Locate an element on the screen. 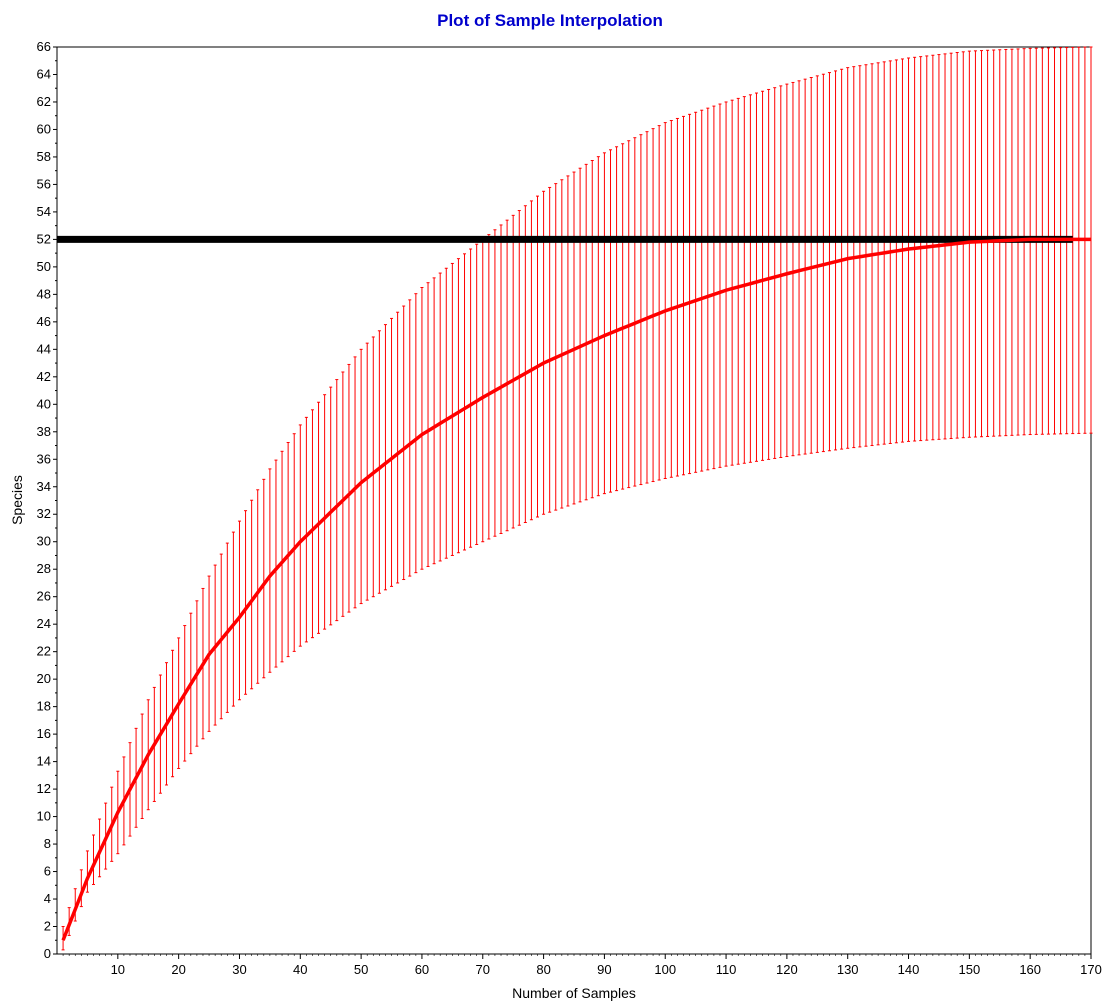 The width and height of the screenshot is (1102, 1004). y-tick-label: 4 is located at coordinates (47, 898).